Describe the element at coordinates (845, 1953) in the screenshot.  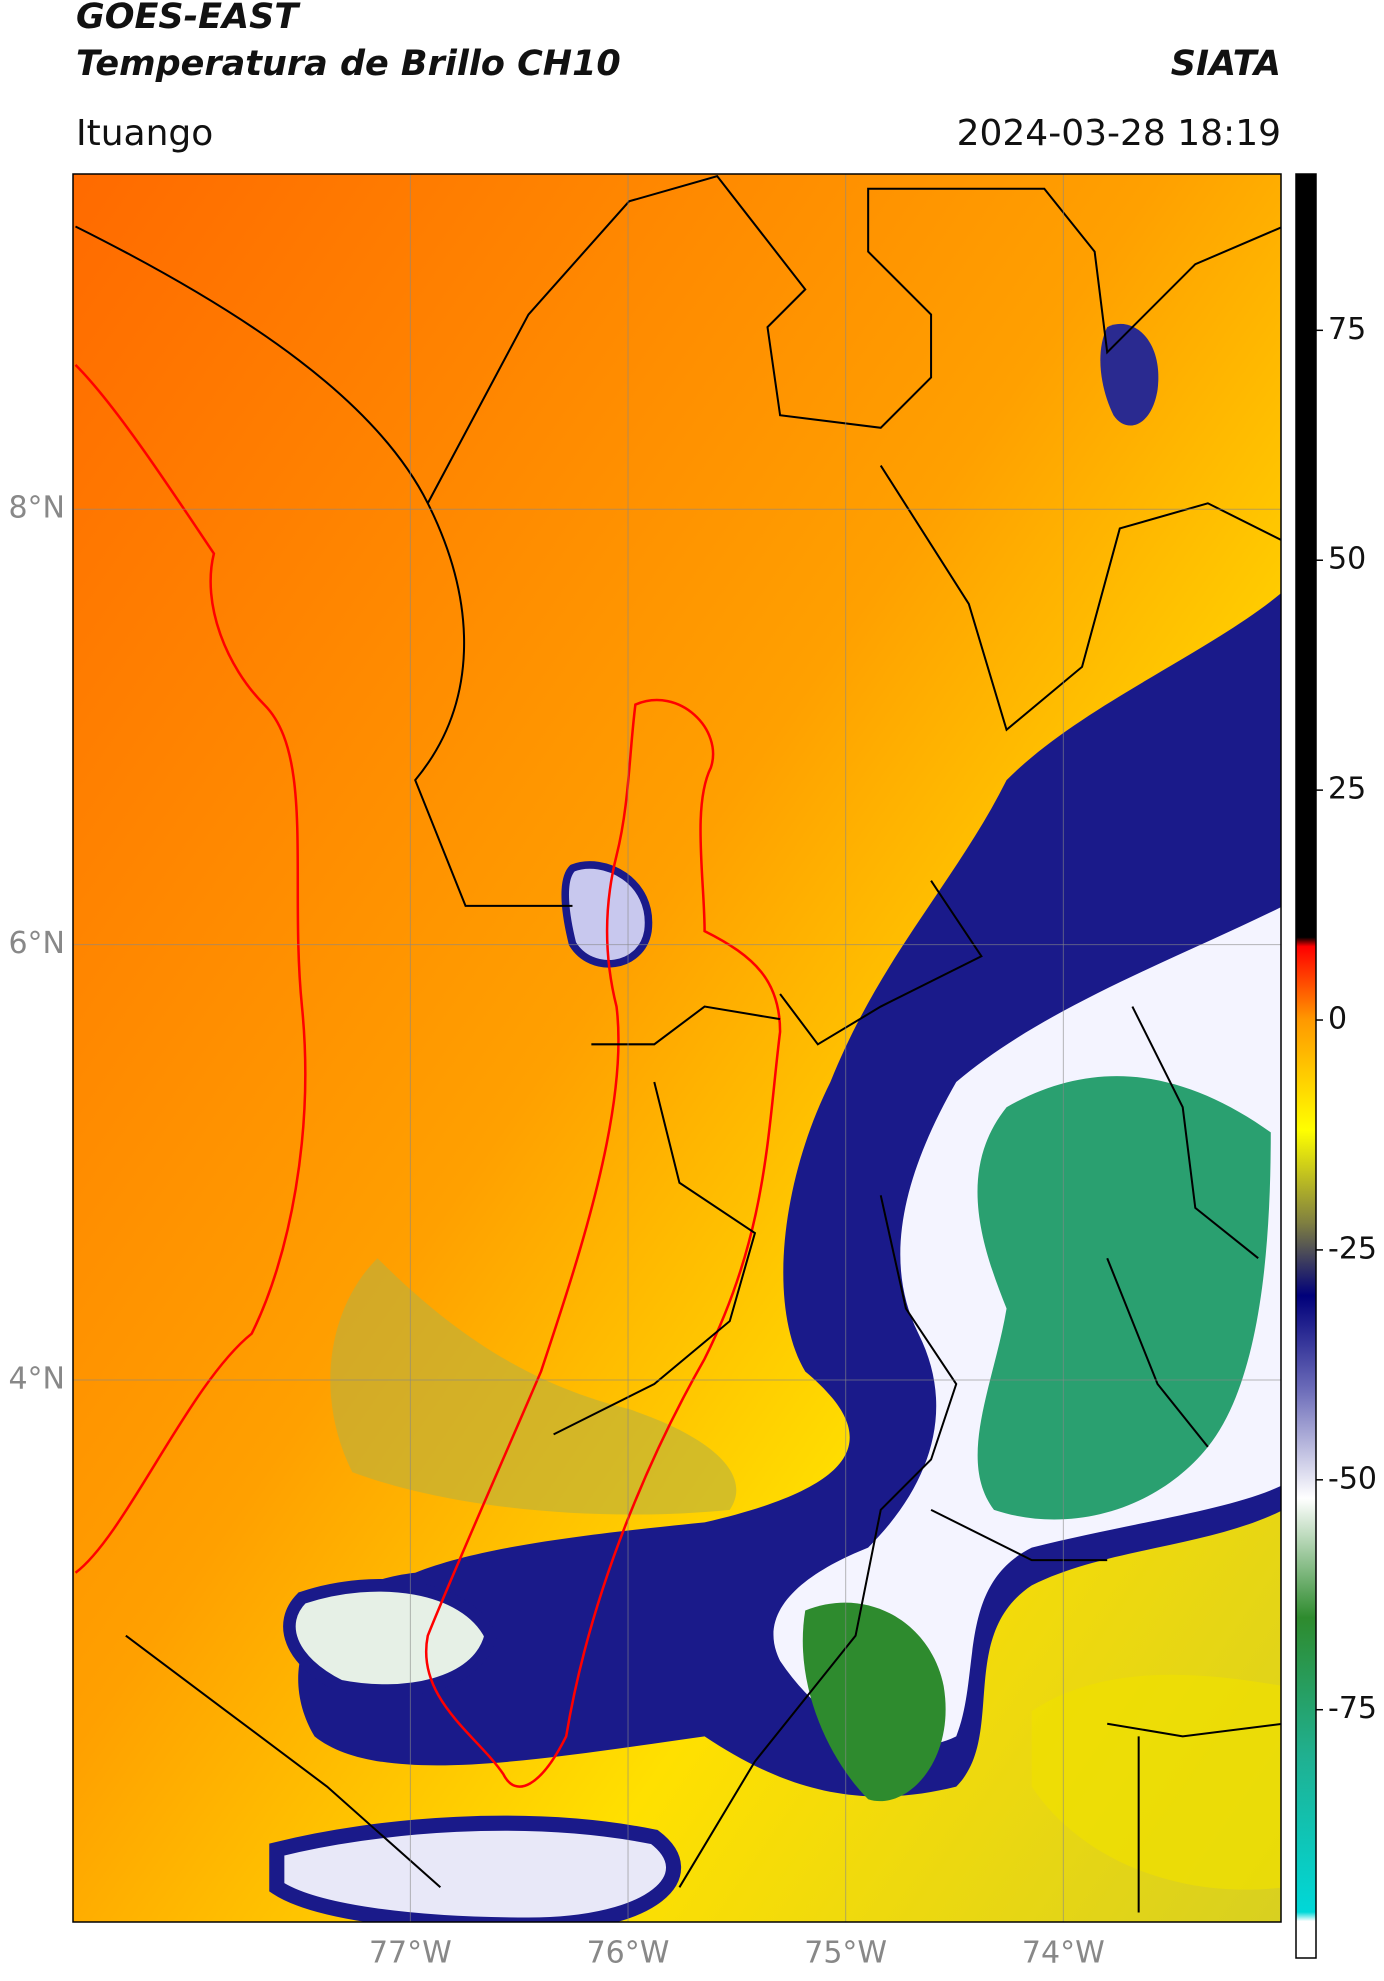
I see `x-tick-label: 75°W` at that location.